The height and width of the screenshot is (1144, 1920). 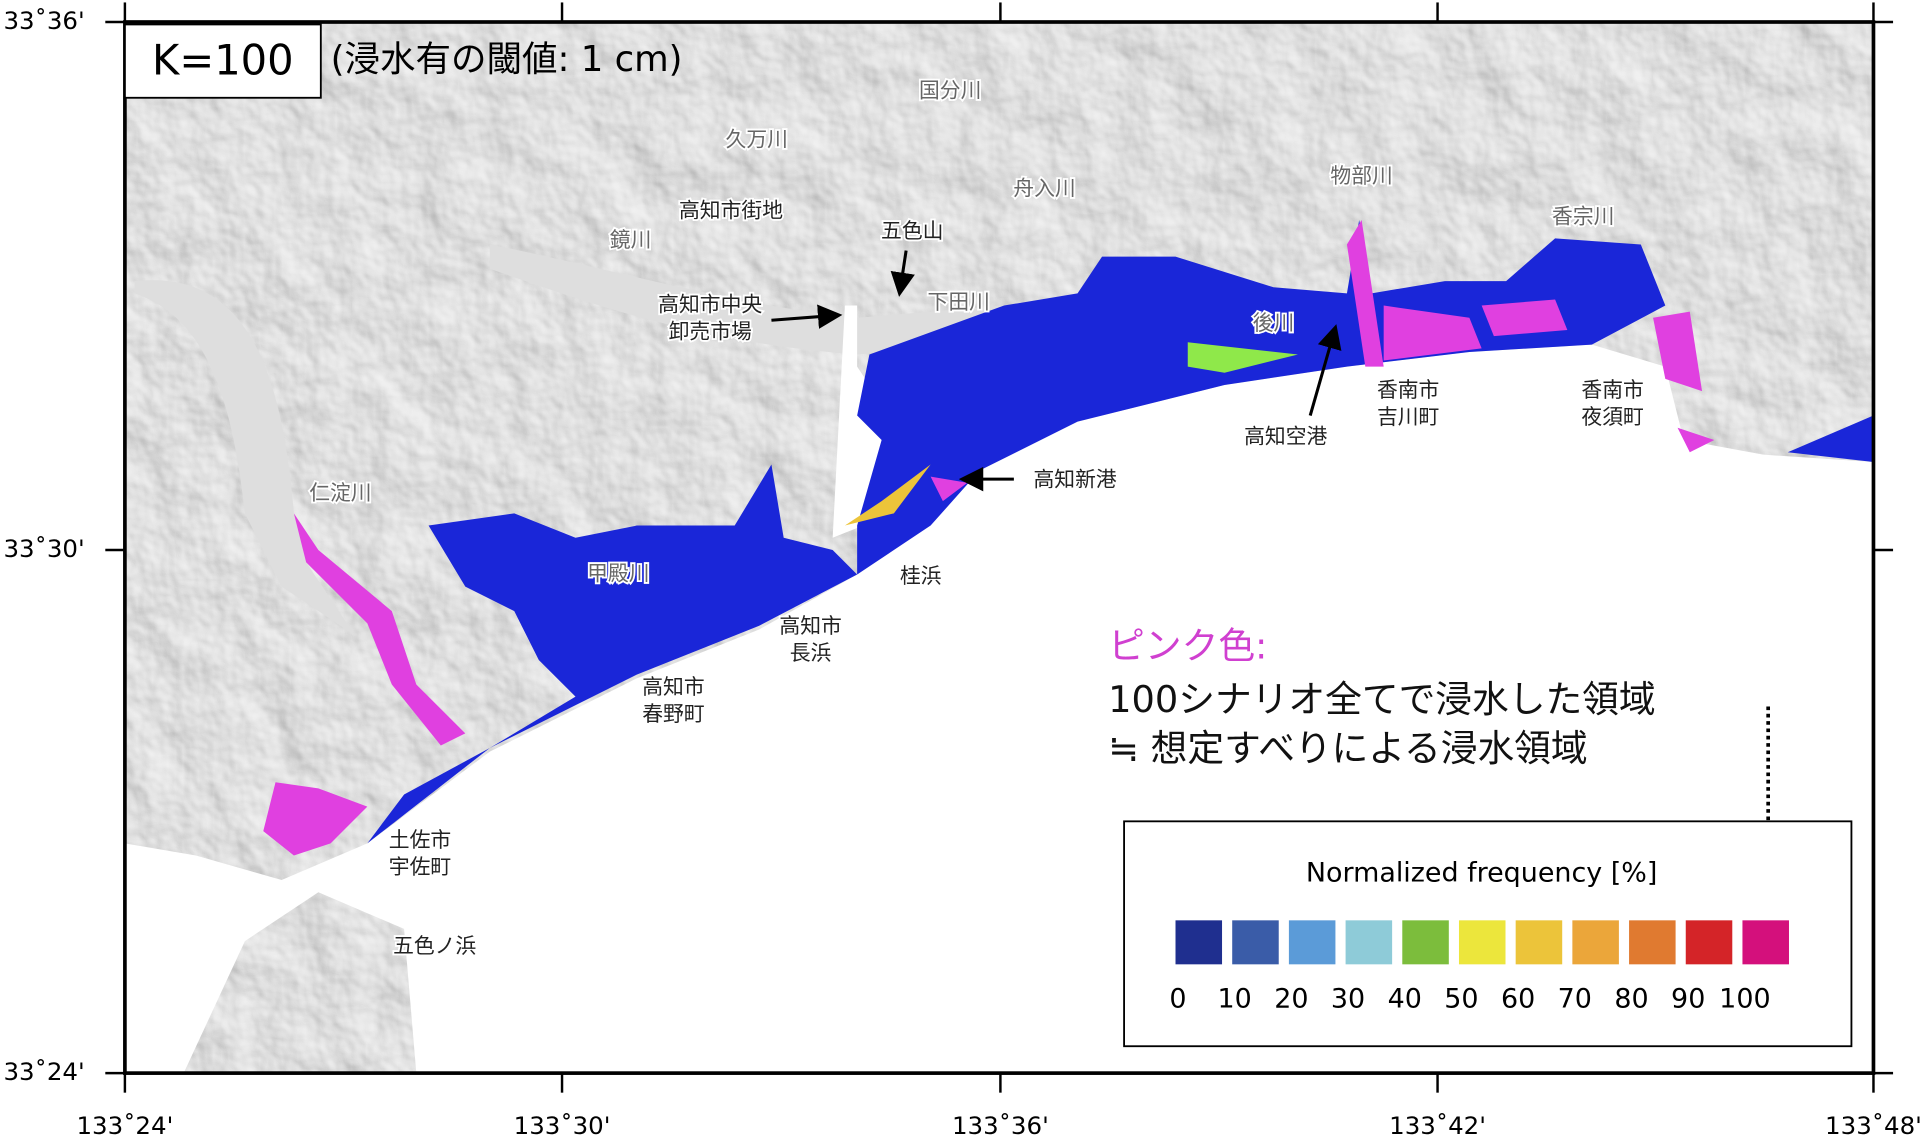 What do you see at coordinates (1583, 217) in the screenshot?
I see `place-label: 香宗川` at bounding box center [1583, 217].